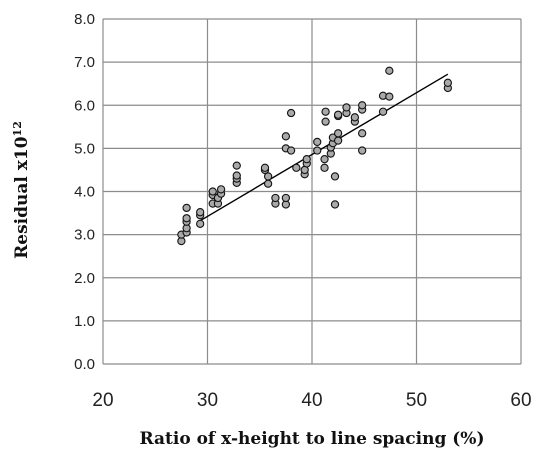  Describe the element at coordinates (84, 148) in the screenshot. I see `y-tick-label: 5.0` at that location.